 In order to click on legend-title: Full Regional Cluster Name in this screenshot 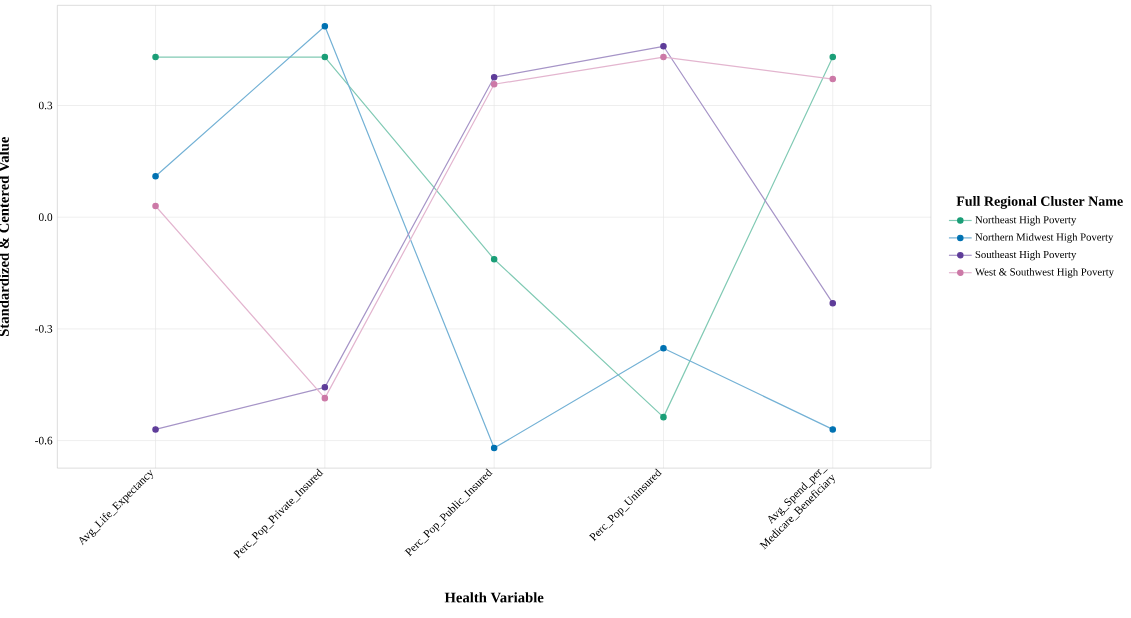, I will do `click(1039, 203)`.